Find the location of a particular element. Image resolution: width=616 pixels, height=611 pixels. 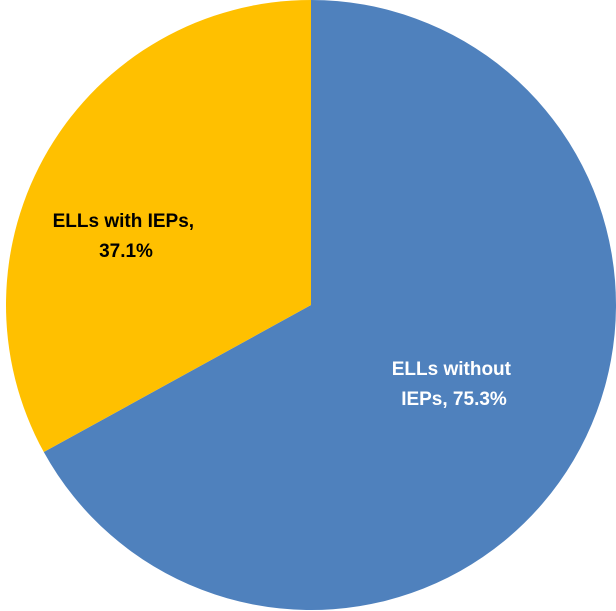

slice-label-ells-without-ieps: ELLs without IEPs, 75.3% is located at coordinates (454, 384).